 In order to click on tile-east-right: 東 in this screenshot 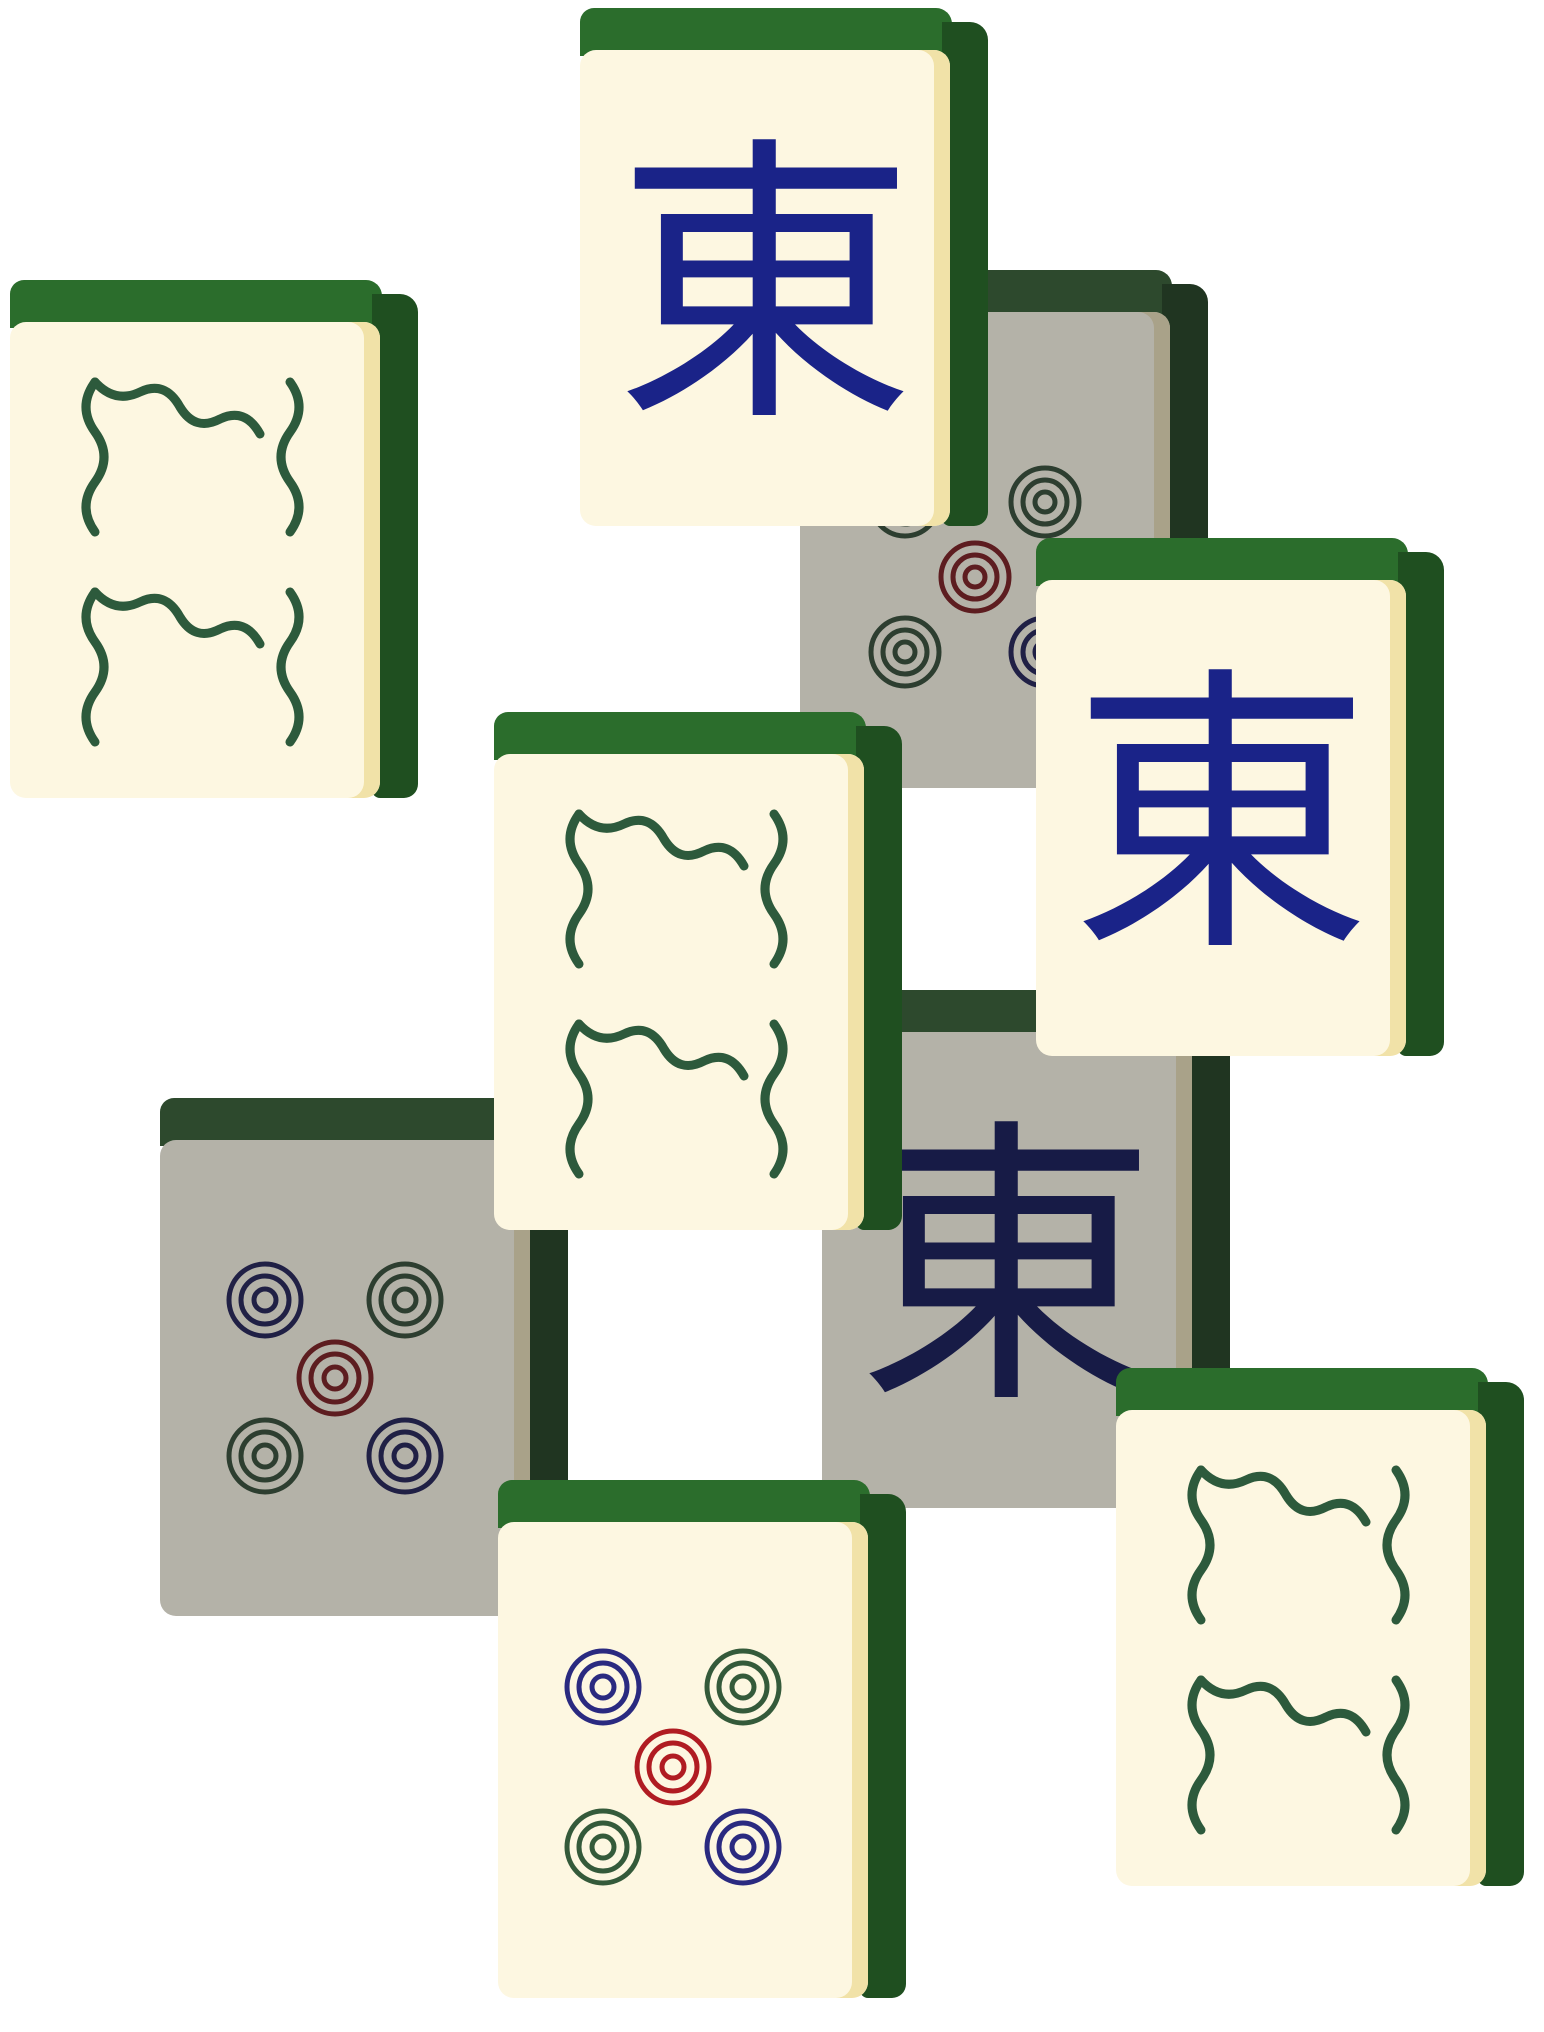, I will do `click(1240, 797)`.